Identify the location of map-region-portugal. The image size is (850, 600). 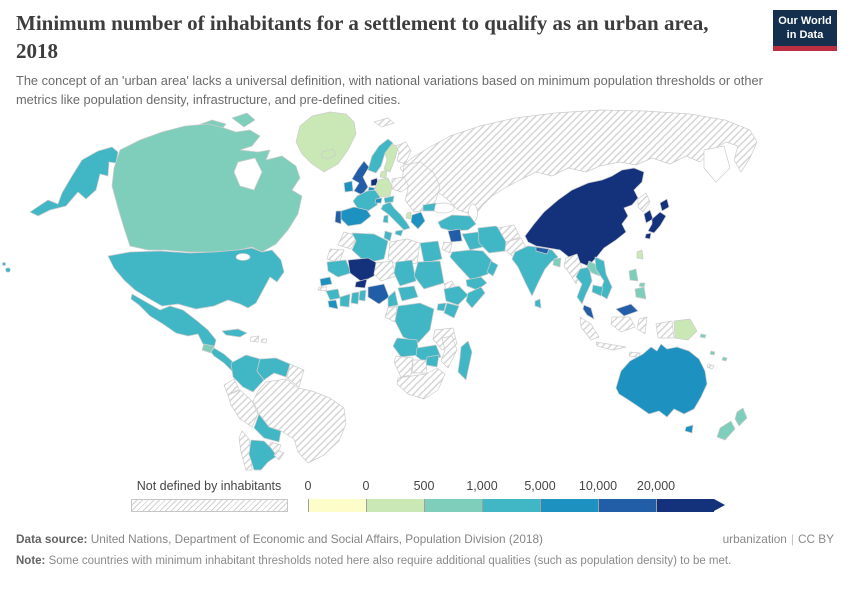
(338, 217).